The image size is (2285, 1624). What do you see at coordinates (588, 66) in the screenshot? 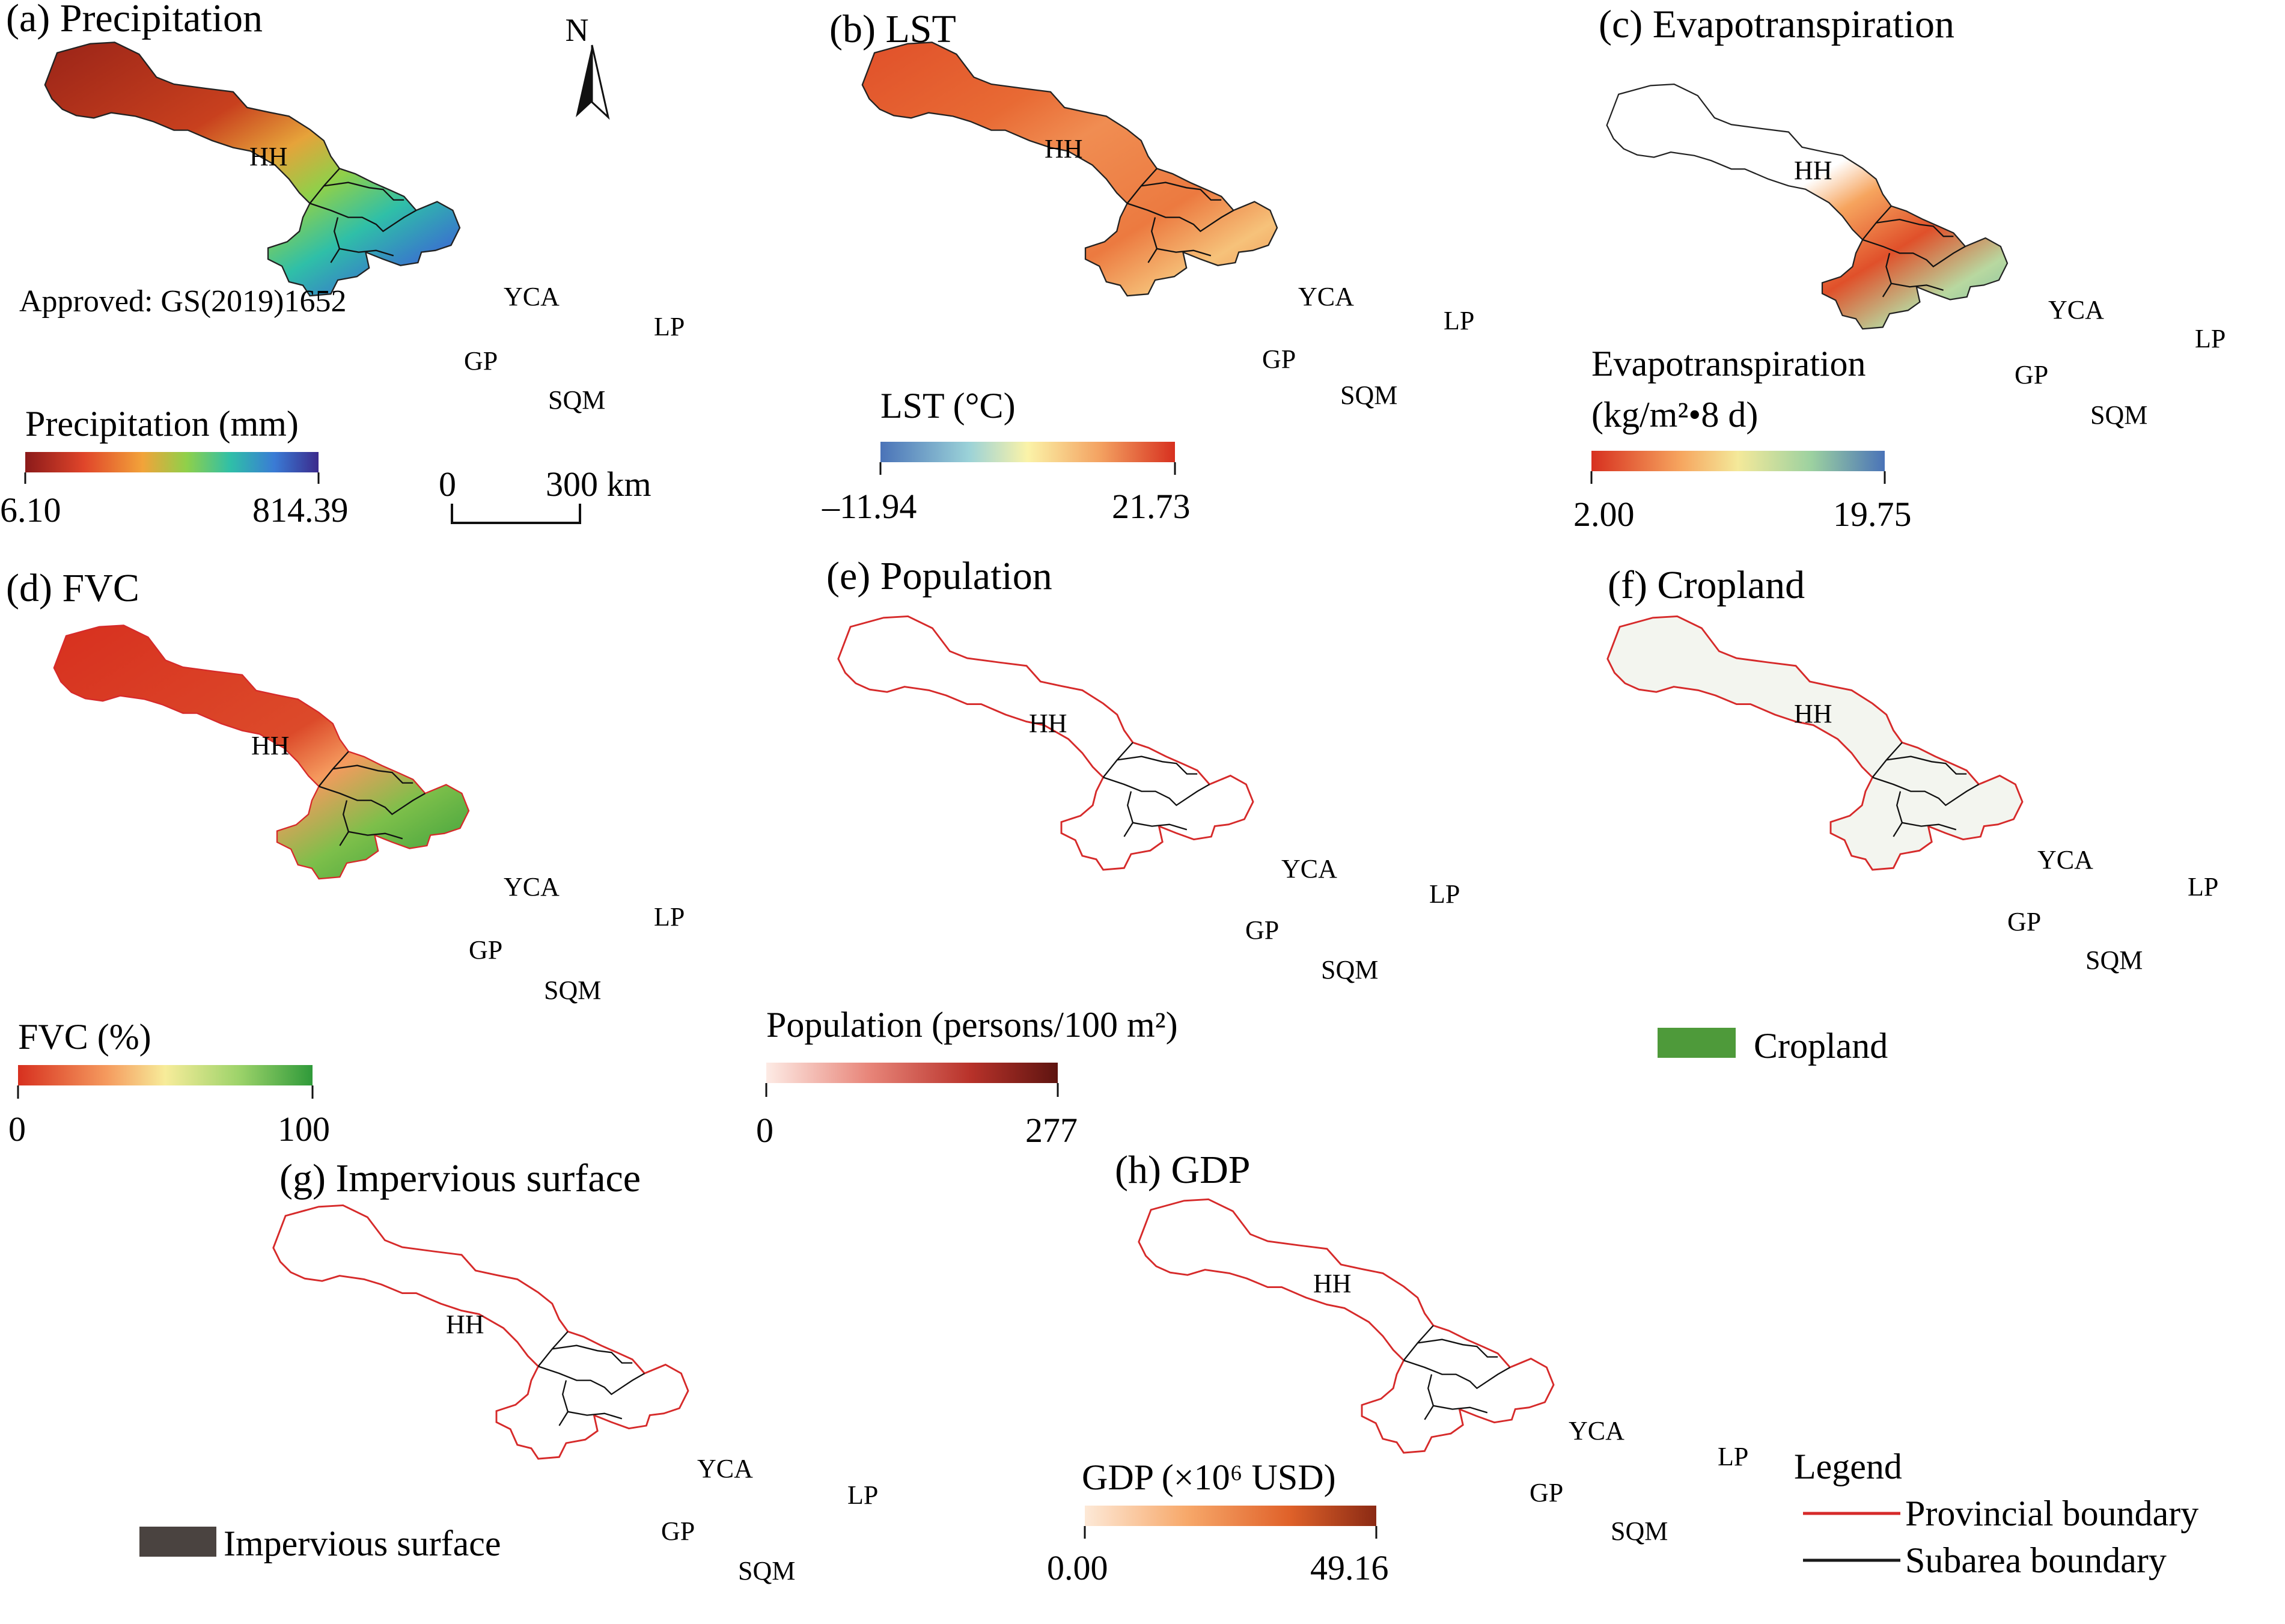
I see `north-arrow-icon: N` at bounding box center [588, 66].